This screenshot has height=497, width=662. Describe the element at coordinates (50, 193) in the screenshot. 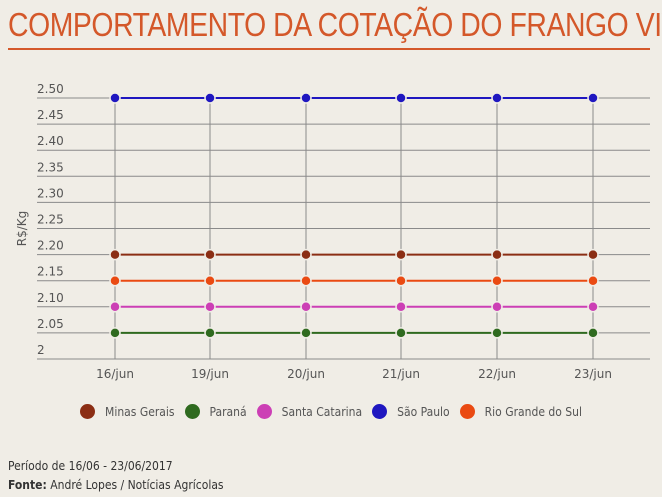

I see `y-tick-label: 2.30` at that location.